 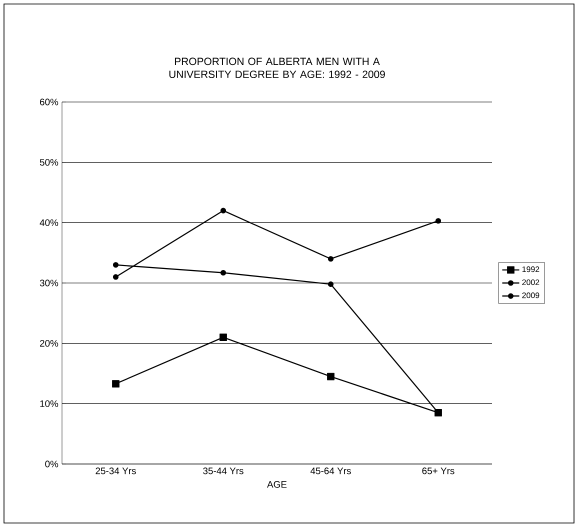 What do you see at coordinates (277, 68) in the screenshot?
I see `chart-title: PROPORTION OF ALBERTA MEN WITH A UNIVERSITY DEGREE BY AGE: 1992 - 2009` at bounding box center [277, 68].